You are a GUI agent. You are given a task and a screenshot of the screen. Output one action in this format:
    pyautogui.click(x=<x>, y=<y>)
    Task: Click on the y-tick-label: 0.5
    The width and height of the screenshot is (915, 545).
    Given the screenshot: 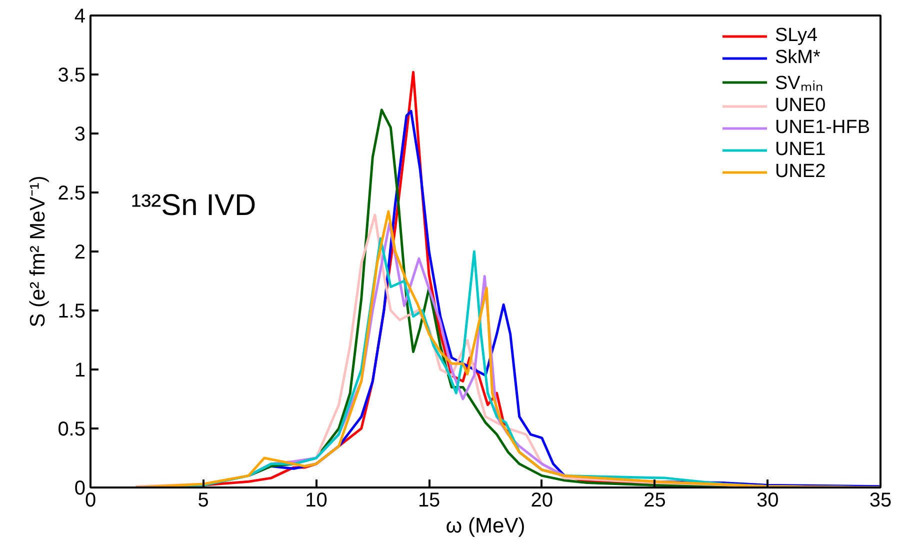 What is the action you would take?
    pyautogui.click(x=72, y=429)
    